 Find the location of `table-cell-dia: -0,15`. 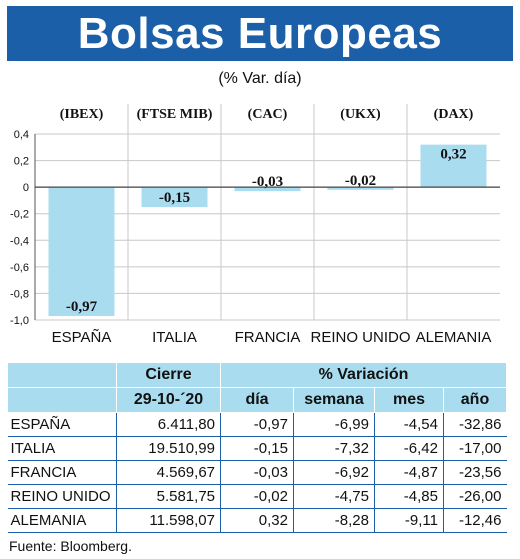

table-cell-dia: -0,15 is located at coordinates (257, 448).